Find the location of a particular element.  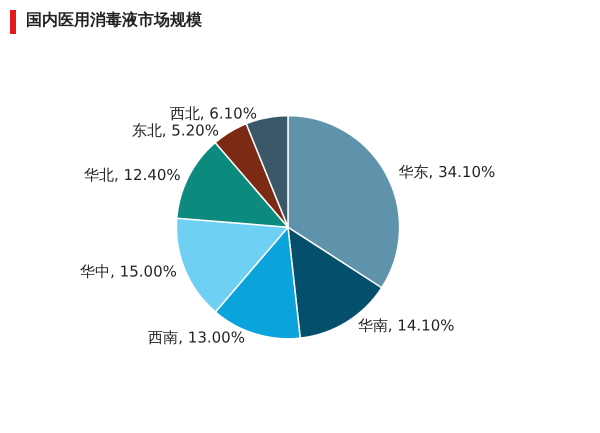

slice-label: 华北, 12.40% is located at coordinates (132, 175).